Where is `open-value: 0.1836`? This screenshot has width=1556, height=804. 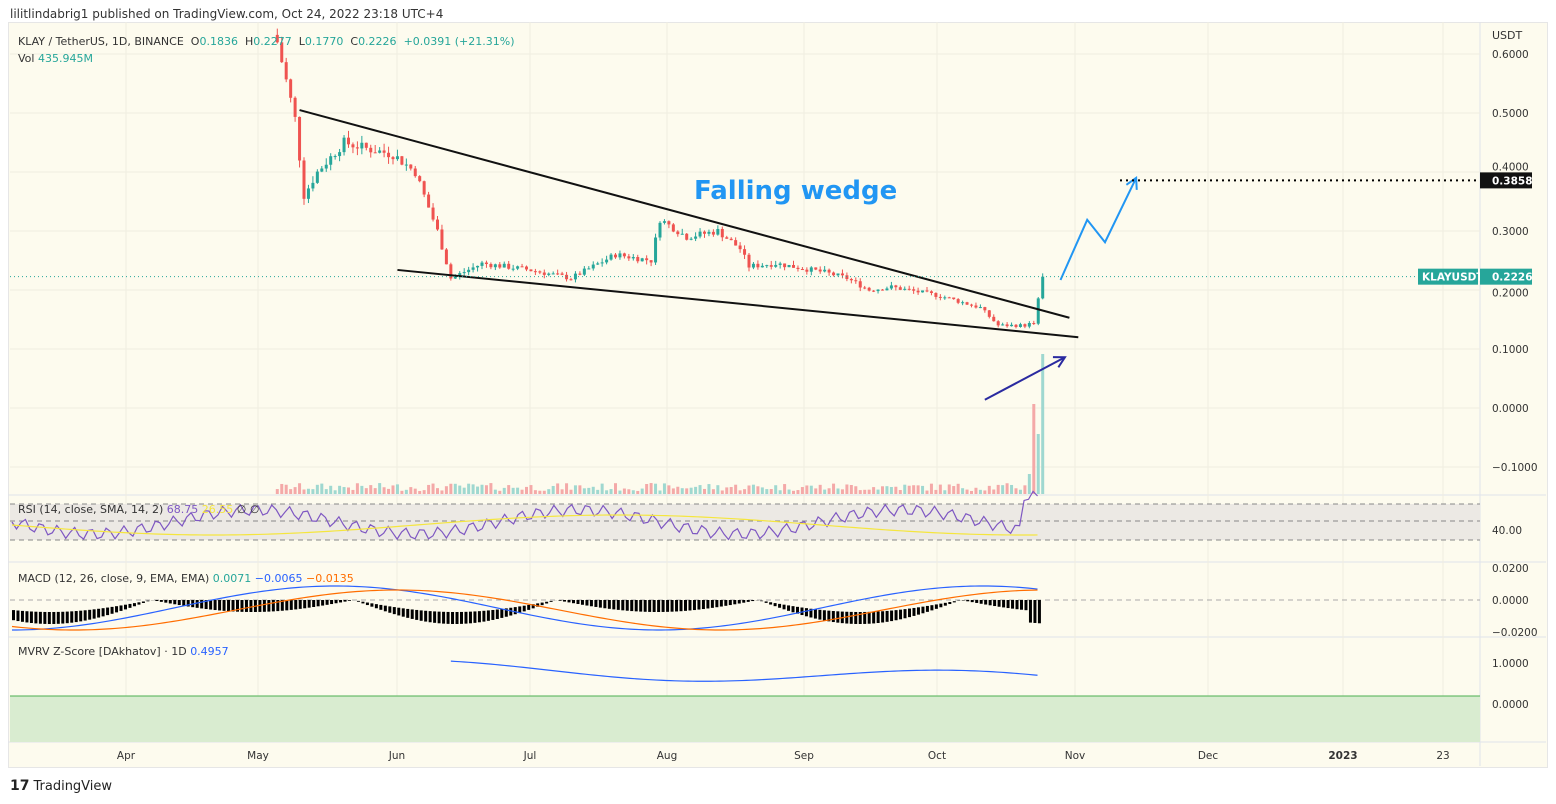
open-value: 0.1836 is located at coordinates (218, 41).